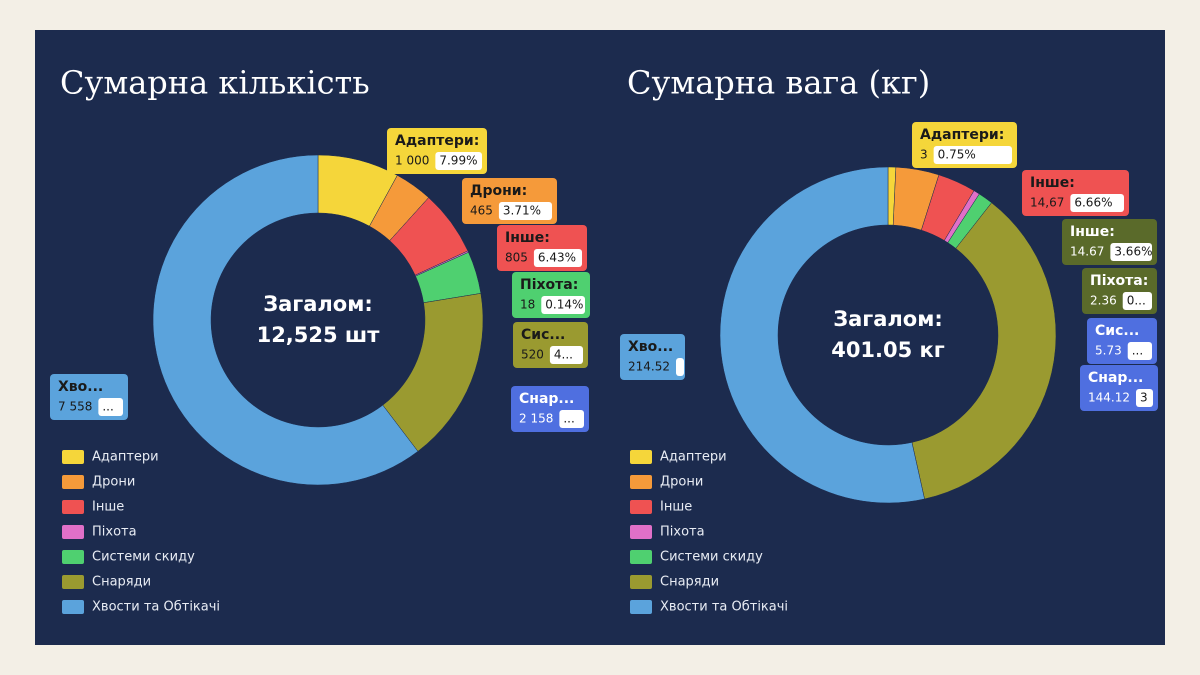  What do you see at coordinates (1103, 301) in the screenshot?
I see `callout-value: 2.36` at bounding box center [1103, 301].